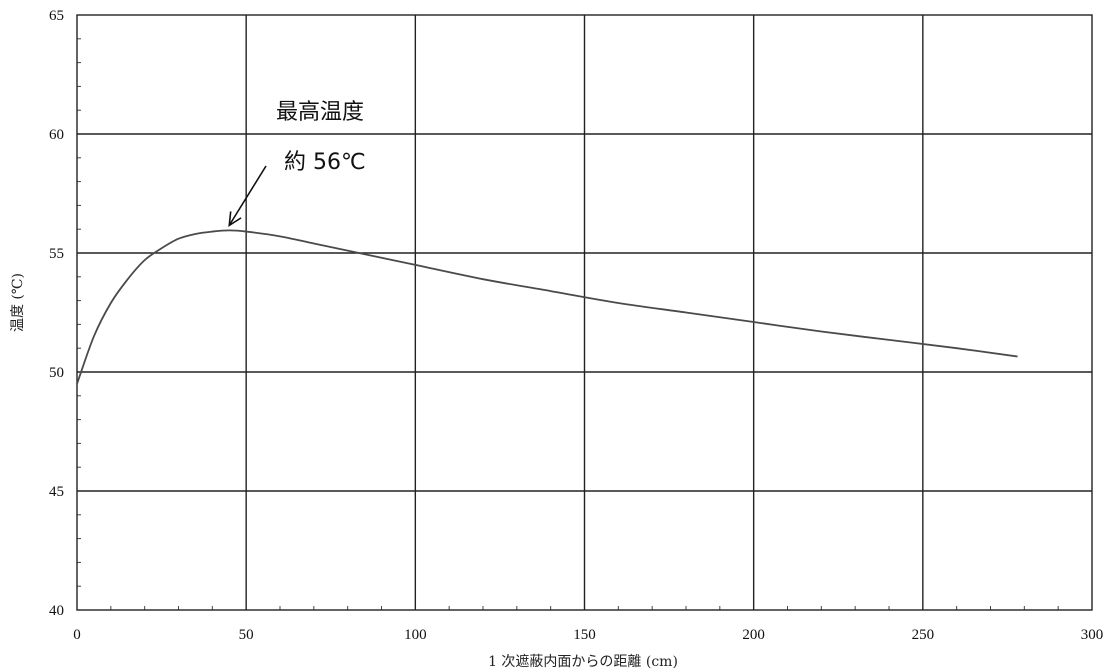 The width and height of the screenshot is (1113, 672). I want to click on x-tick-label: 150, so click(584, 635).